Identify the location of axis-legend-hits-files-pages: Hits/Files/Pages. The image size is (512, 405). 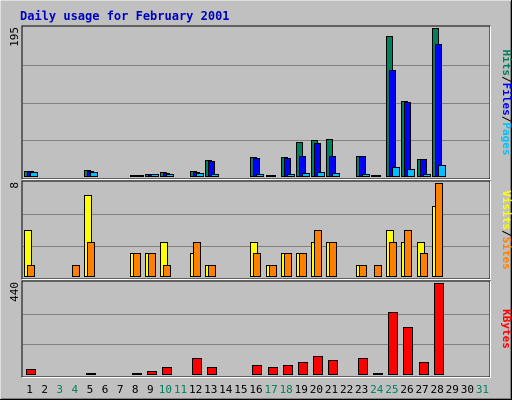
(506, 103).